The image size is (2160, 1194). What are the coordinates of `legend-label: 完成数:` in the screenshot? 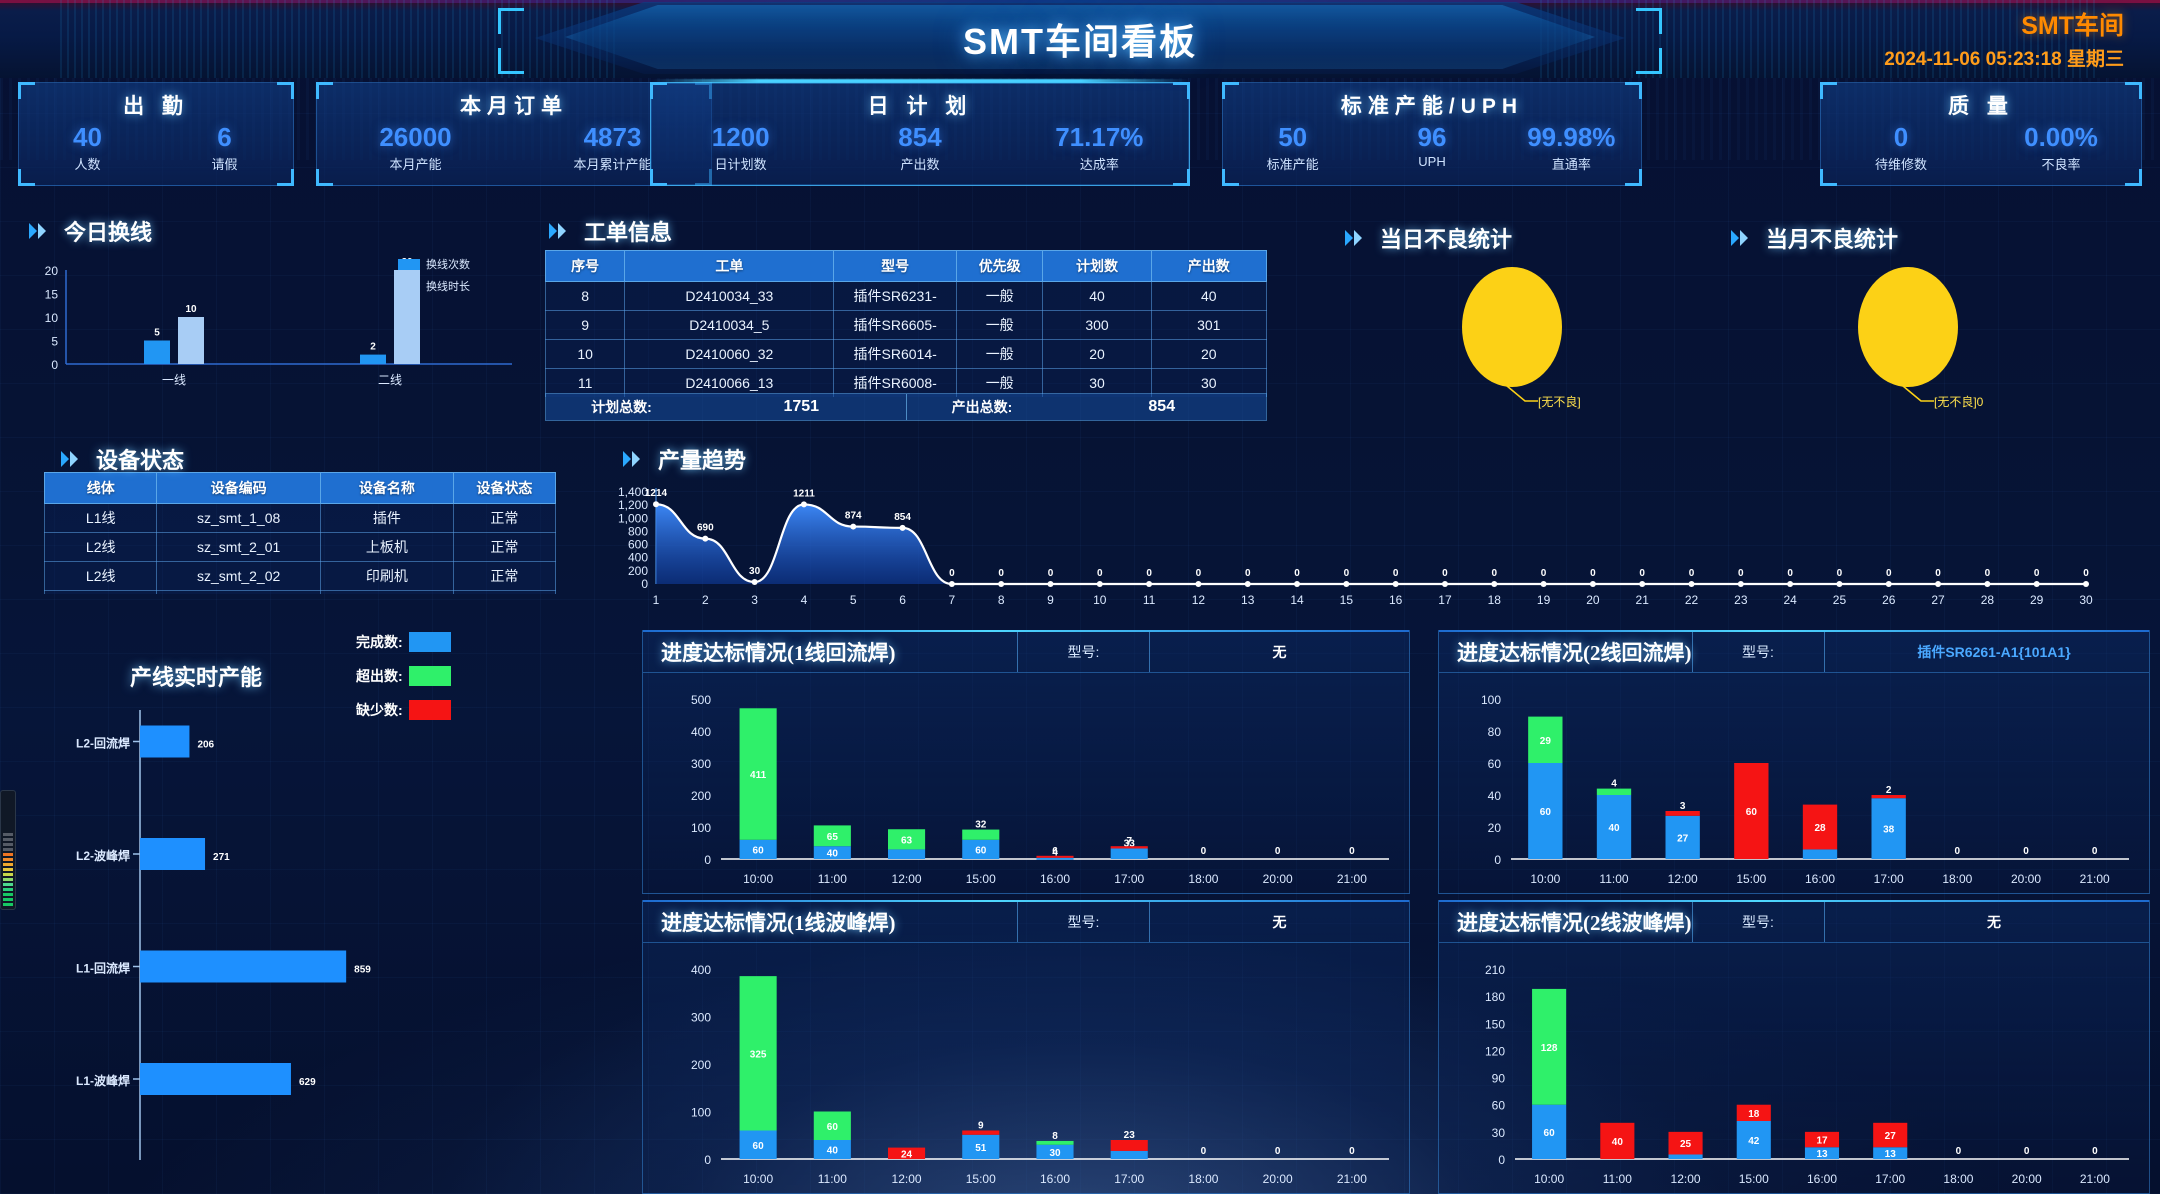 It's located at (379, 642).